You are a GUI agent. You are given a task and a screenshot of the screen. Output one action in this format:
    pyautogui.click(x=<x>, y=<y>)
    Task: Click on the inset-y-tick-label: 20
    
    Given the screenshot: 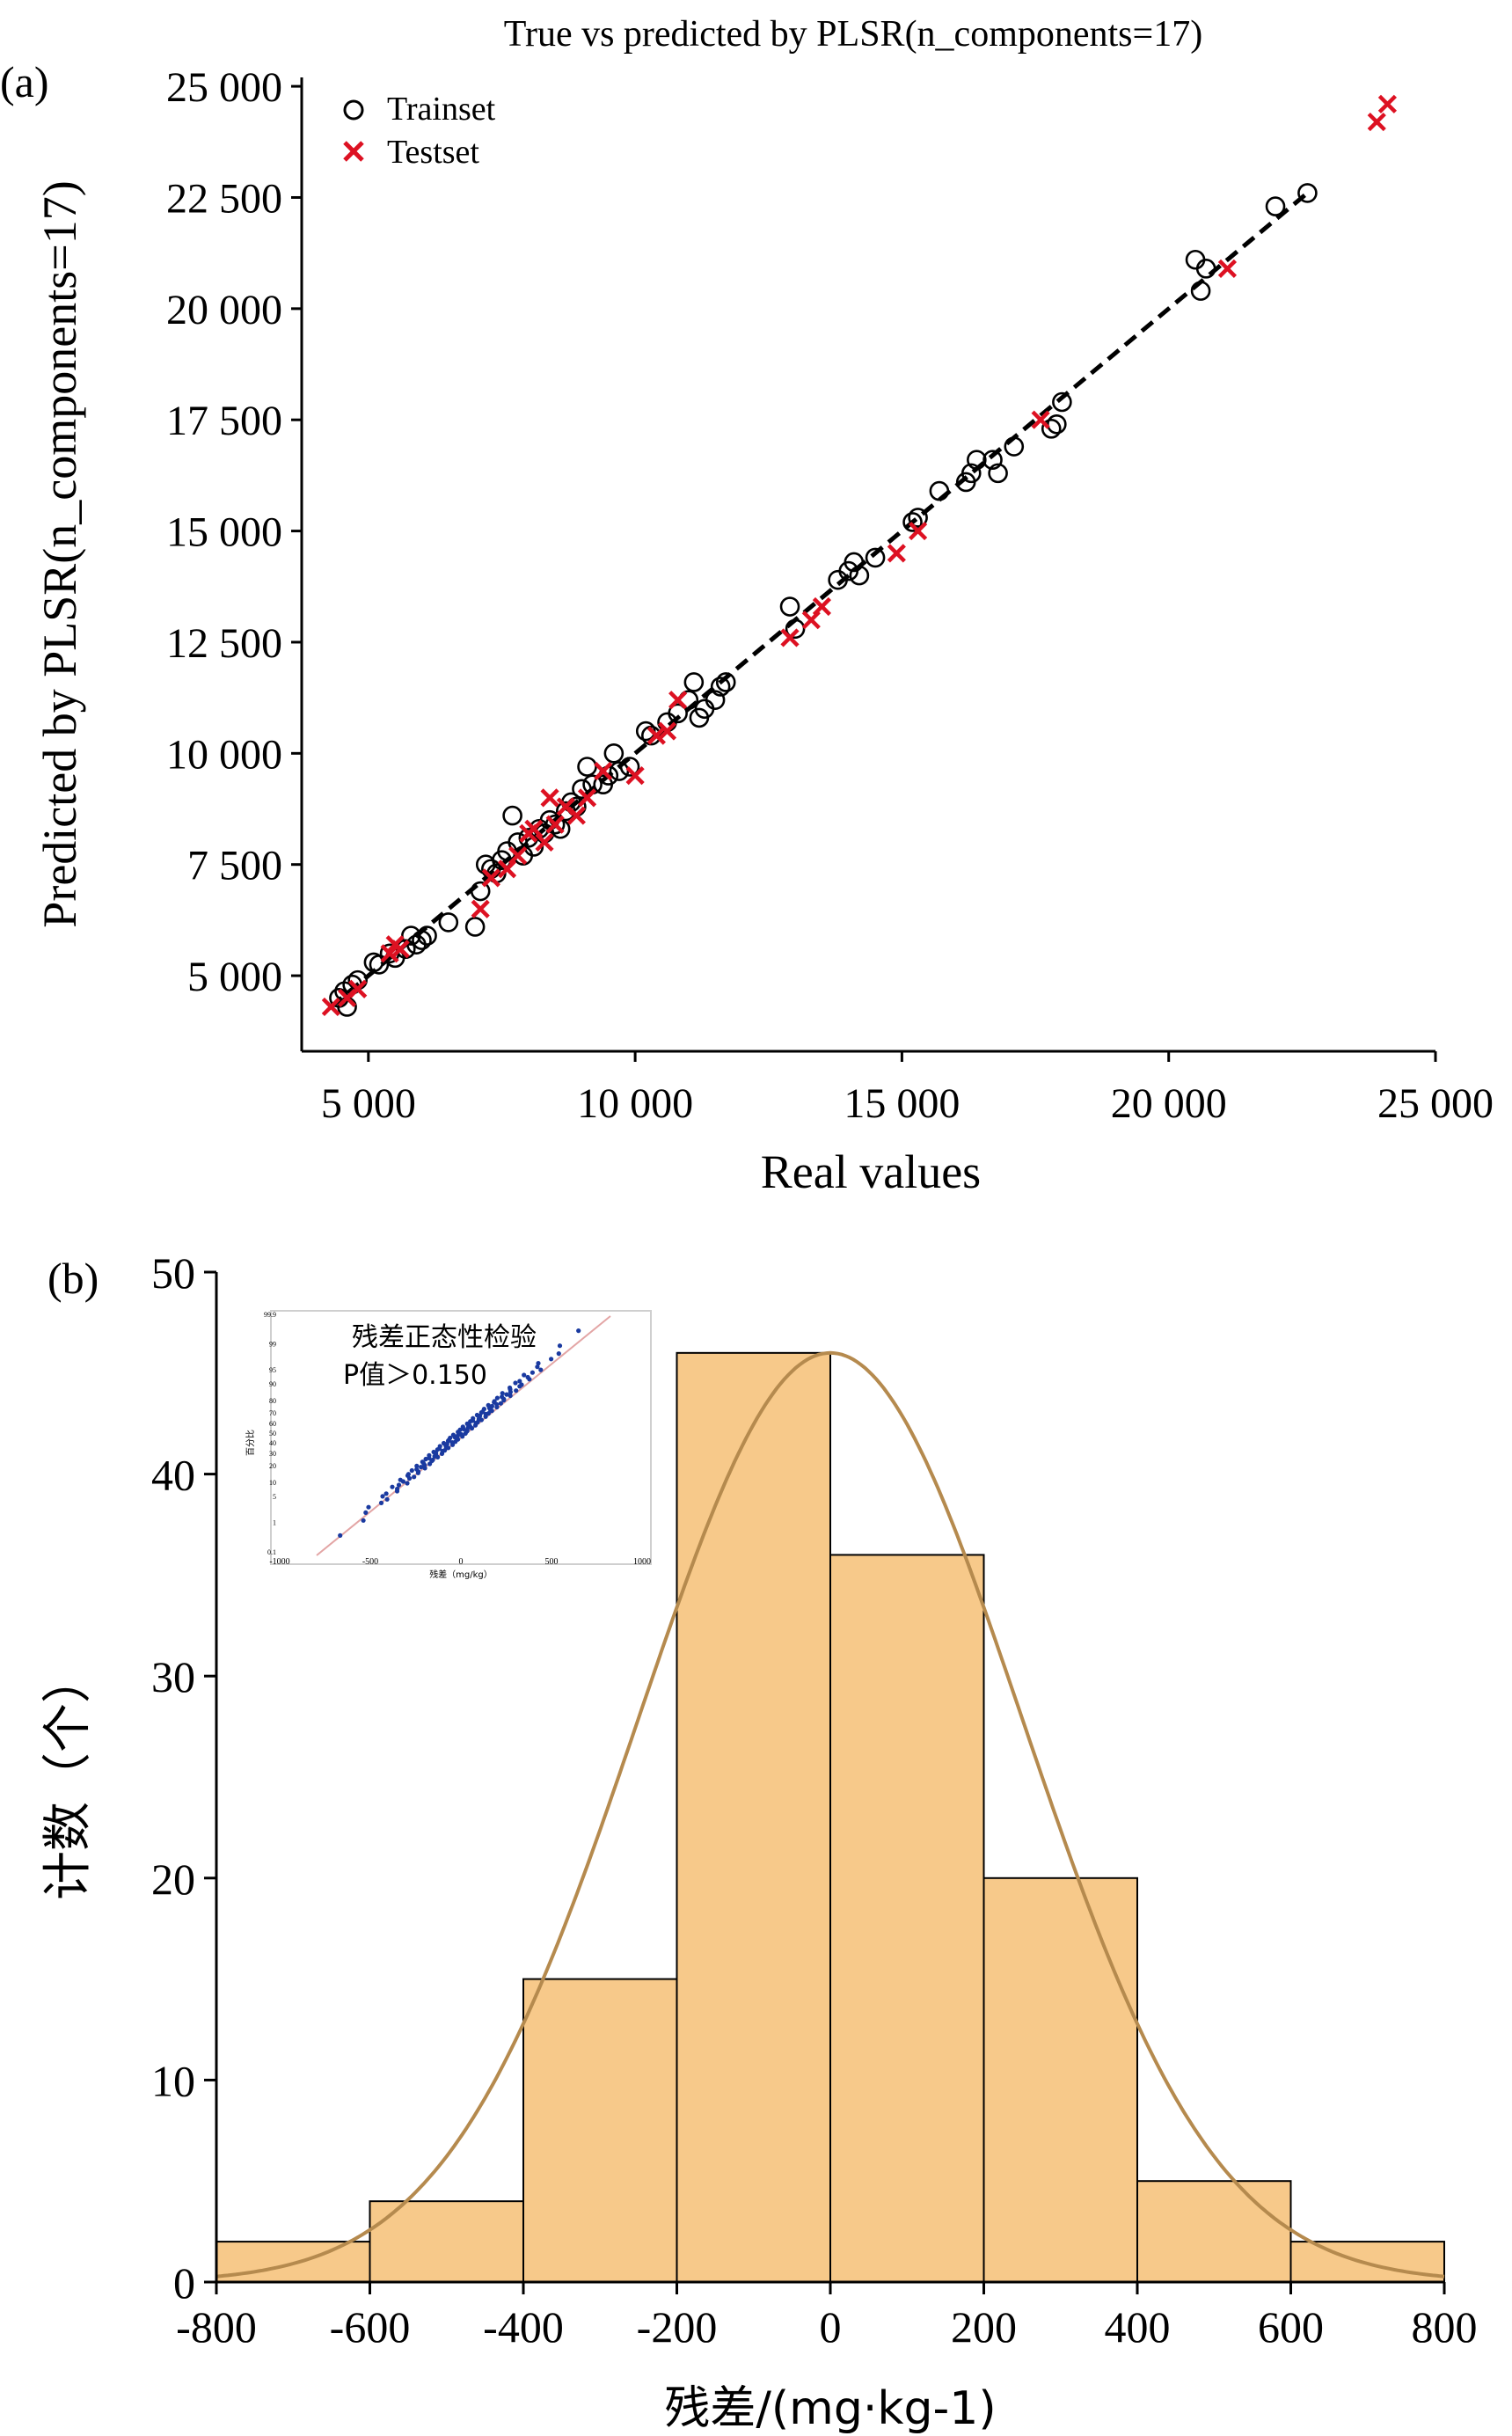 What is the action you would take?
    pyautogui.click(x=272, y=1466)
    